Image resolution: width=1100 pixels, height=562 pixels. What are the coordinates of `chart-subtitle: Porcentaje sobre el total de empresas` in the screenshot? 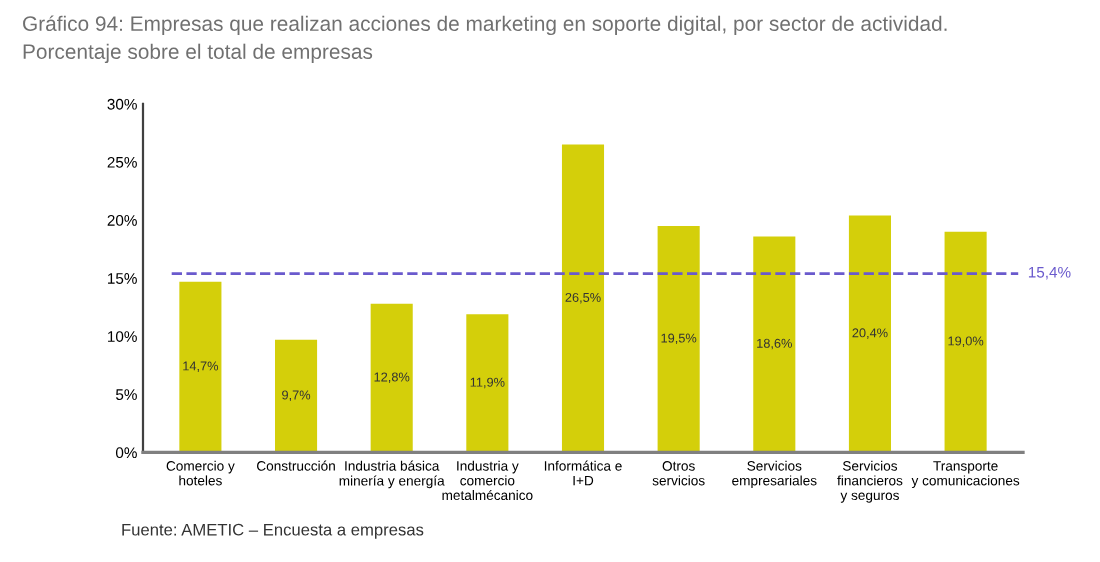 It's located at (198, 53).